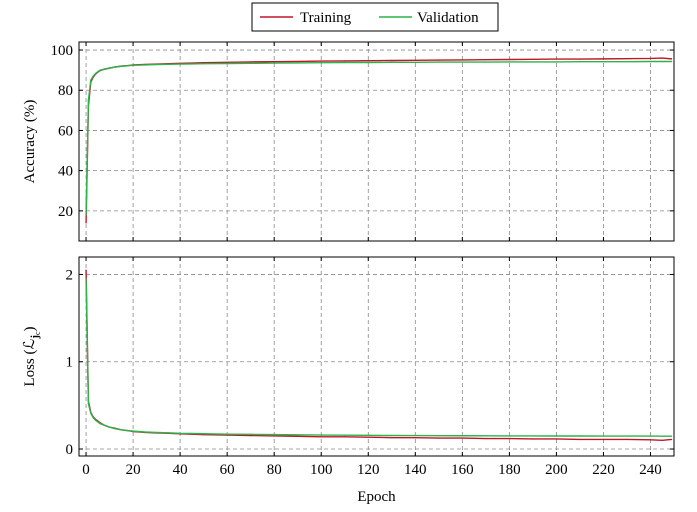 The image size is (697, 512). Describe the element at coordinates (603, 470) in the screenshot. I see `loss-xtick-label-11: 220` at that location.